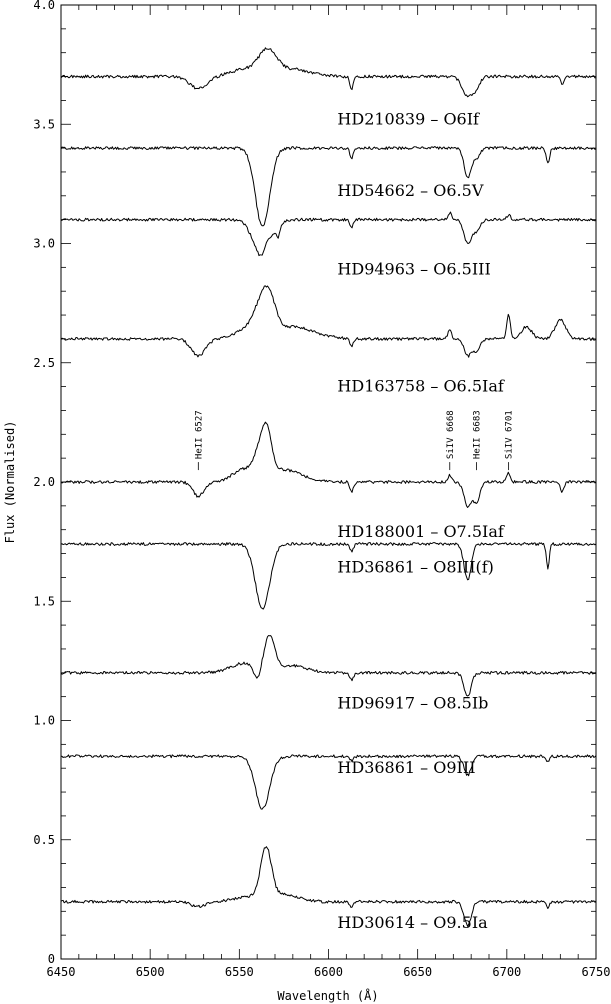 This screenshot has width=611, height=1004. Describe the element at coordinates (44, 244) in the screenshot. I see `y-tick-label: 3.0` at that location.